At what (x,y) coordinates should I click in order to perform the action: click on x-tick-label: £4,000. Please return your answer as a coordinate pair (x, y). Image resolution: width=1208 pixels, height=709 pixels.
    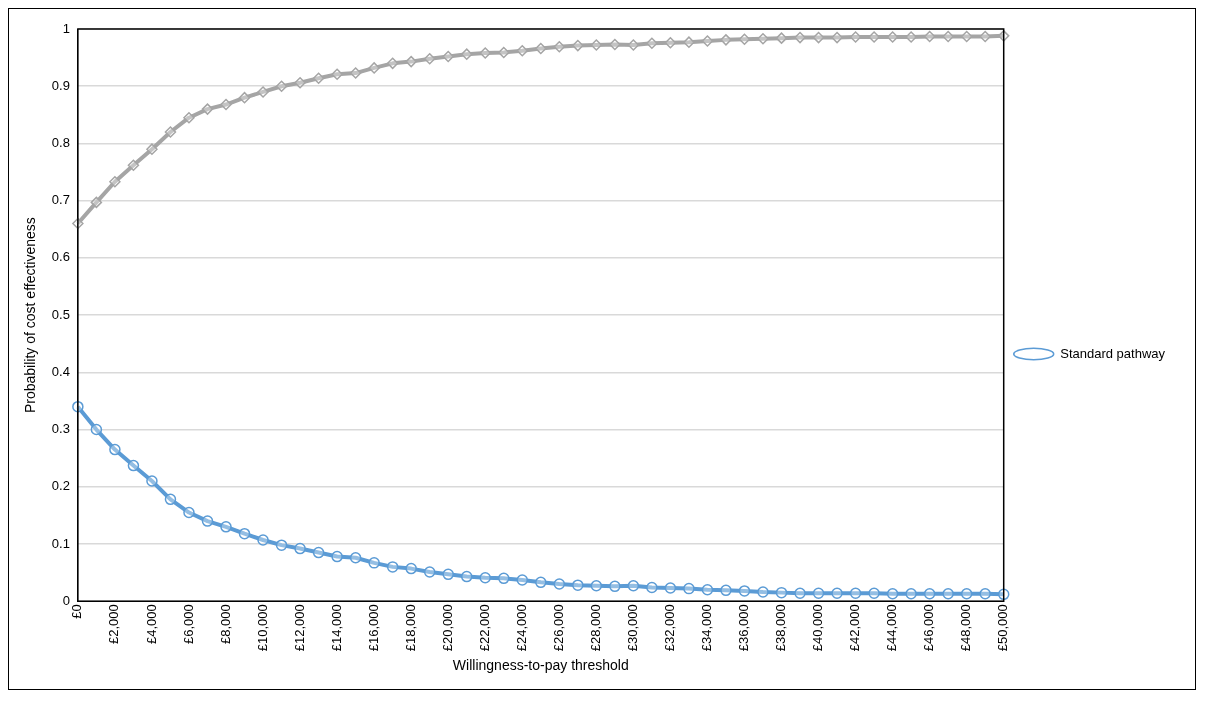
    Looking at the image, I should click on (151, 624).